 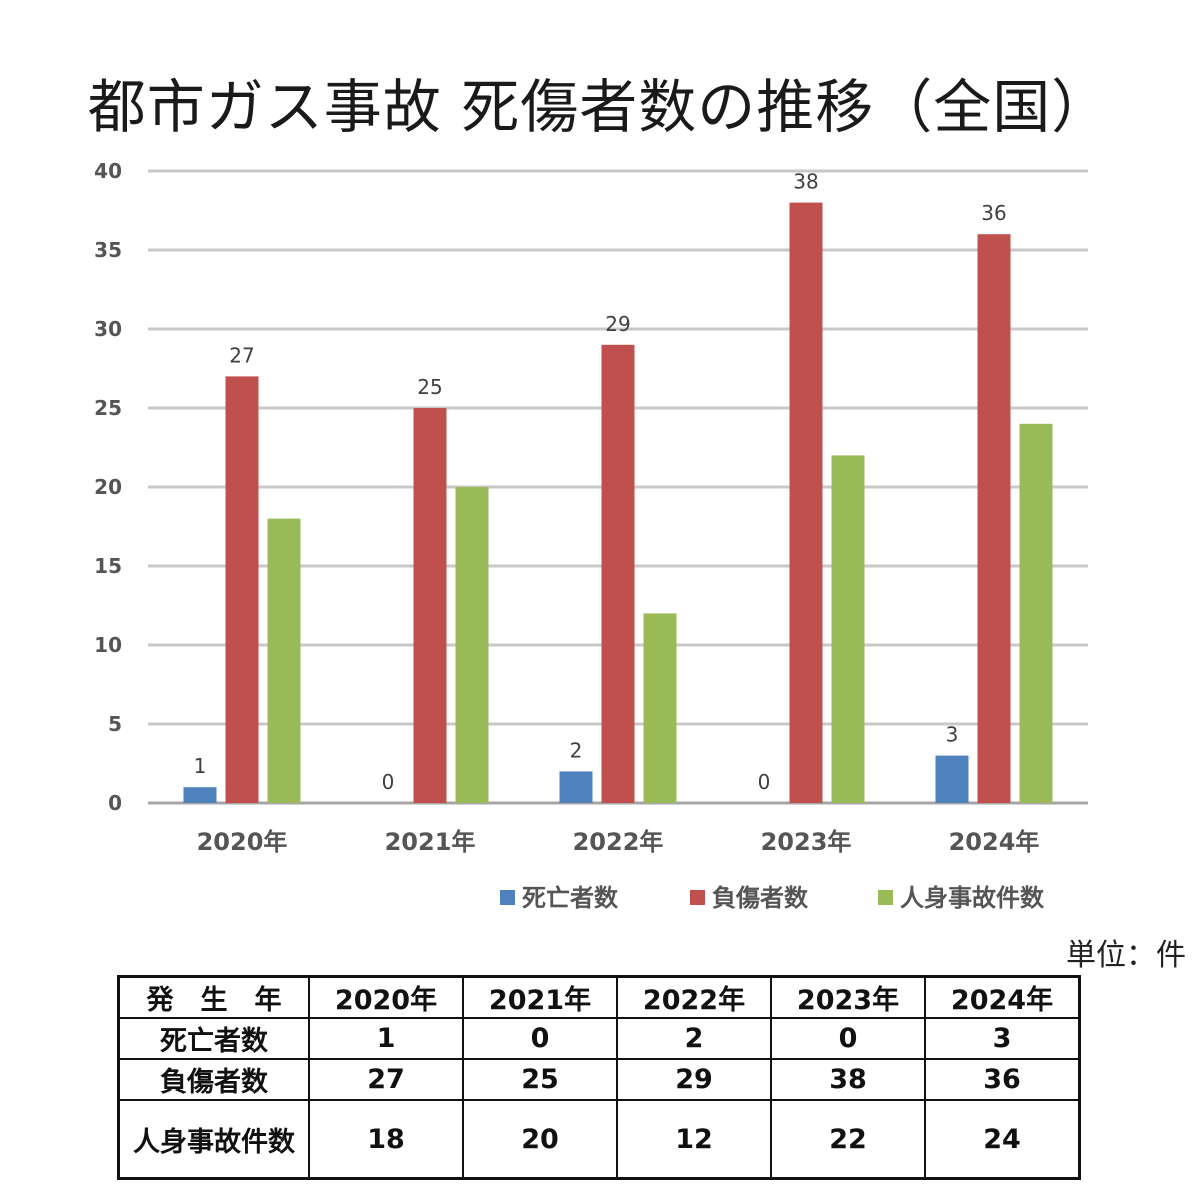 What do you see at coordinates (618, 842) in the screenshot?
I see `x-category-label: 2022年` at bounding box center [618, 842].